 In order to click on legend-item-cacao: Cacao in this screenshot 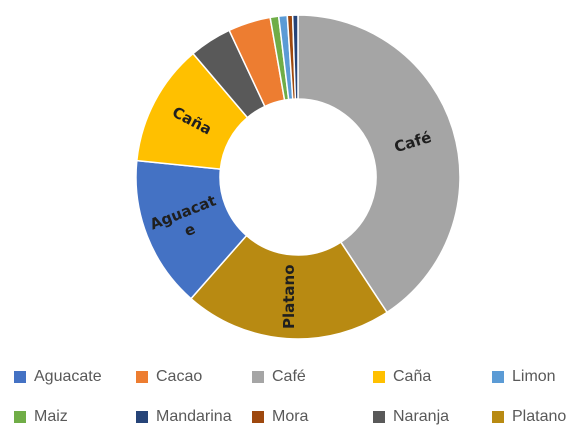, I will do `click(169, 377)`.